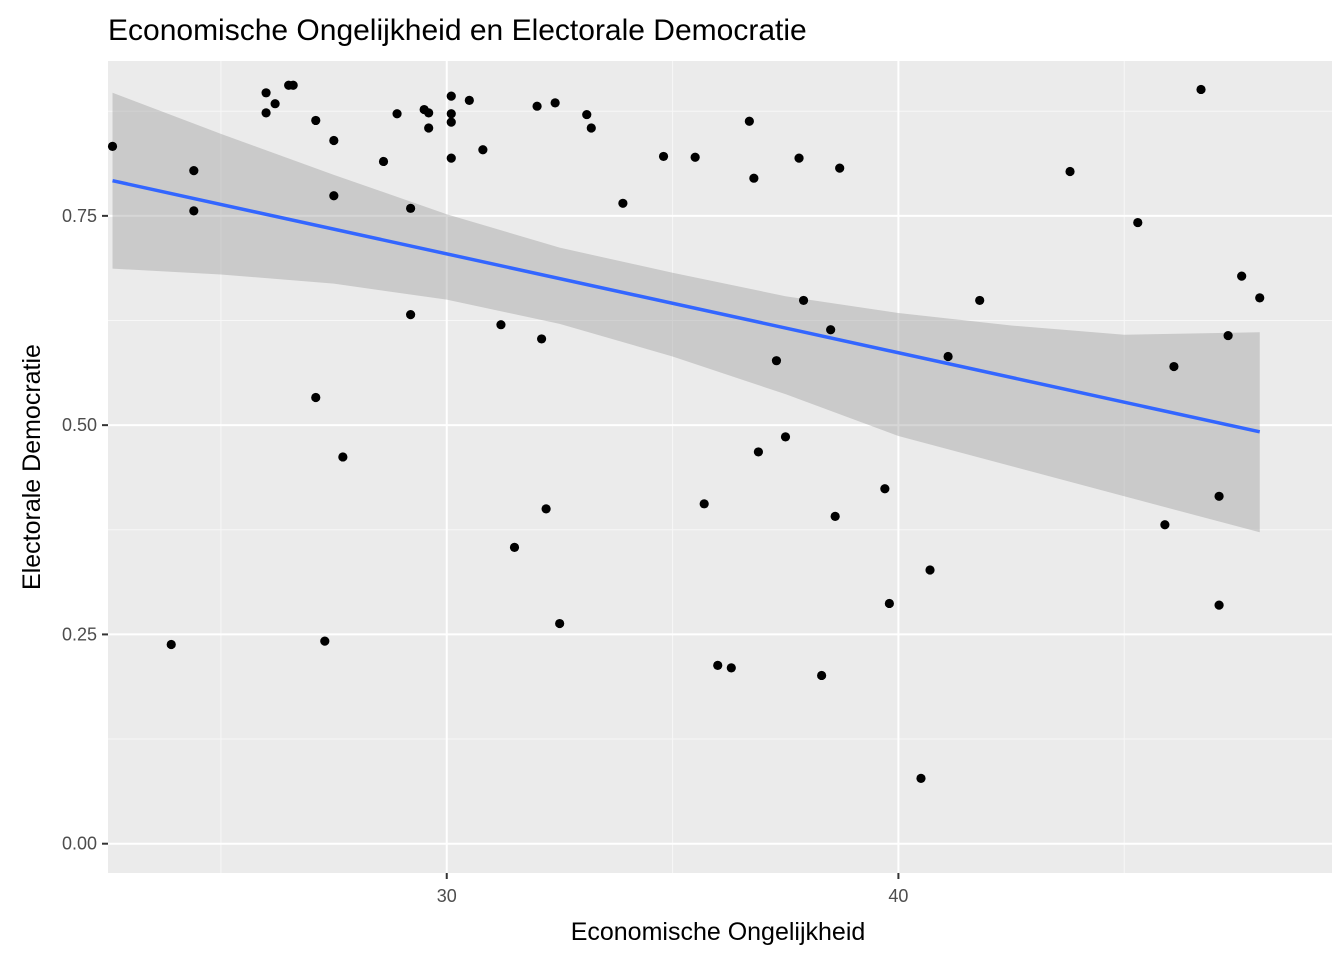 The height and width of the screenshot is (960, 1344). What do you see at coordinates (672, 889) in the screenshot?
I see `x-axis-ticks: 30 40` at bounding box center [672, 889].